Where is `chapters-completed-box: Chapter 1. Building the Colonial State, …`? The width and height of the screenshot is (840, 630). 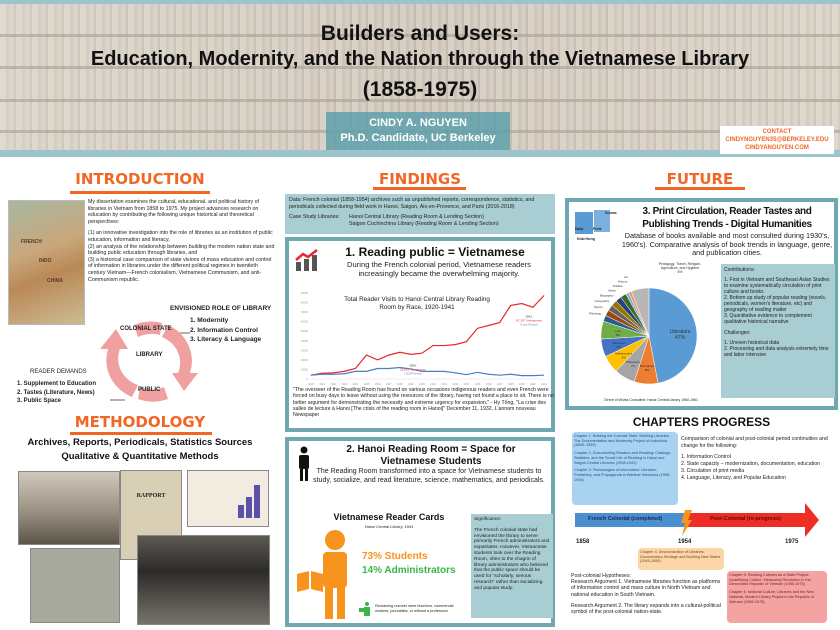
chapters-completed-box: Chapter 1. Building the Colonial State, … is located at coordinates (625, 468).